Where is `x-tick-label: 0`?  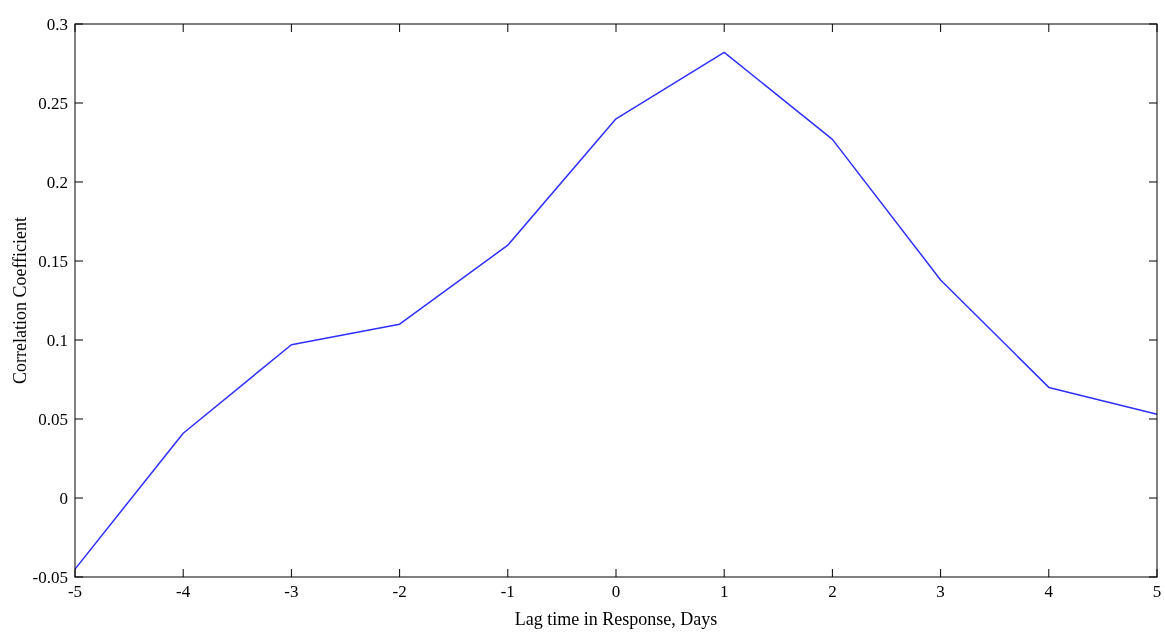
x-tick-label: 0 is located at coordinates (616, 591).